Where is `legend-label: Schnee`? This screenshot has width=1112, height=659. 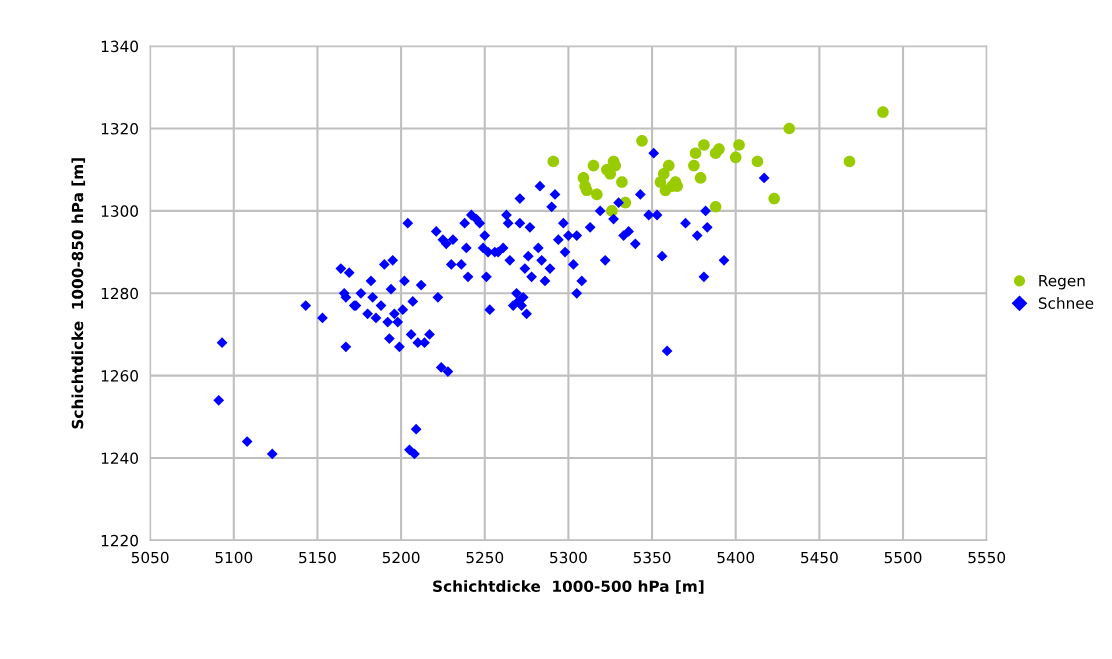 legend-label: Schnee is located at coordinates (1066, 303).